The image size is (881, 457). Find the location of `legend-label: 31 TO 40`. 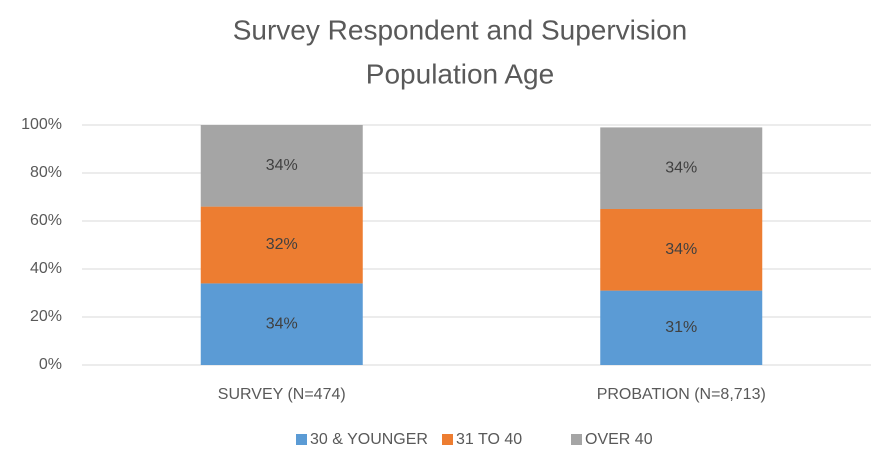

legend-label: 31 TO 40 is located at coordinates (489, 439).